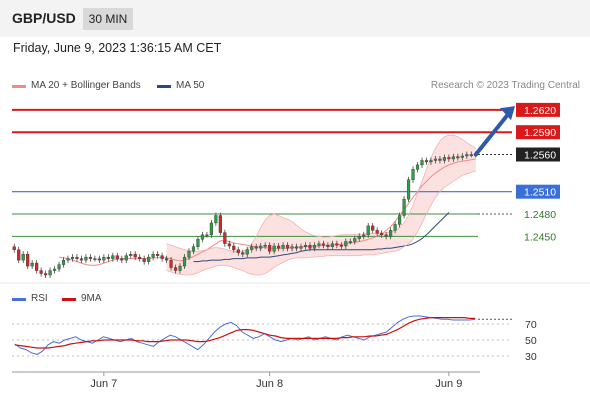  I want to click on level-label: 1.2590, so click(540, 133).